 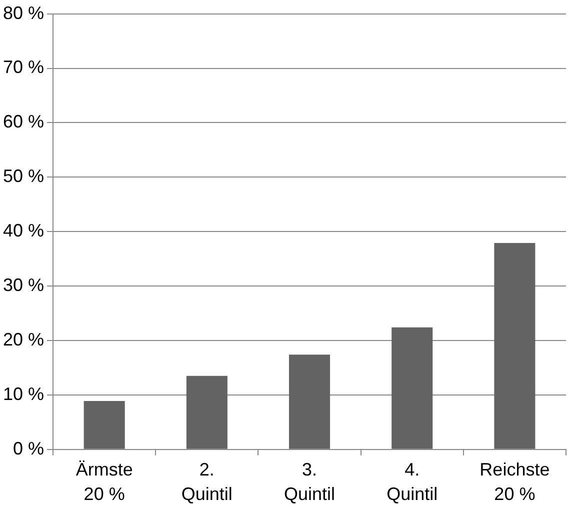 What do you see at coordinates (23, 394) in the screenshot?
I see `y-tick-label: 10 %` at bounding box center [23, 394].